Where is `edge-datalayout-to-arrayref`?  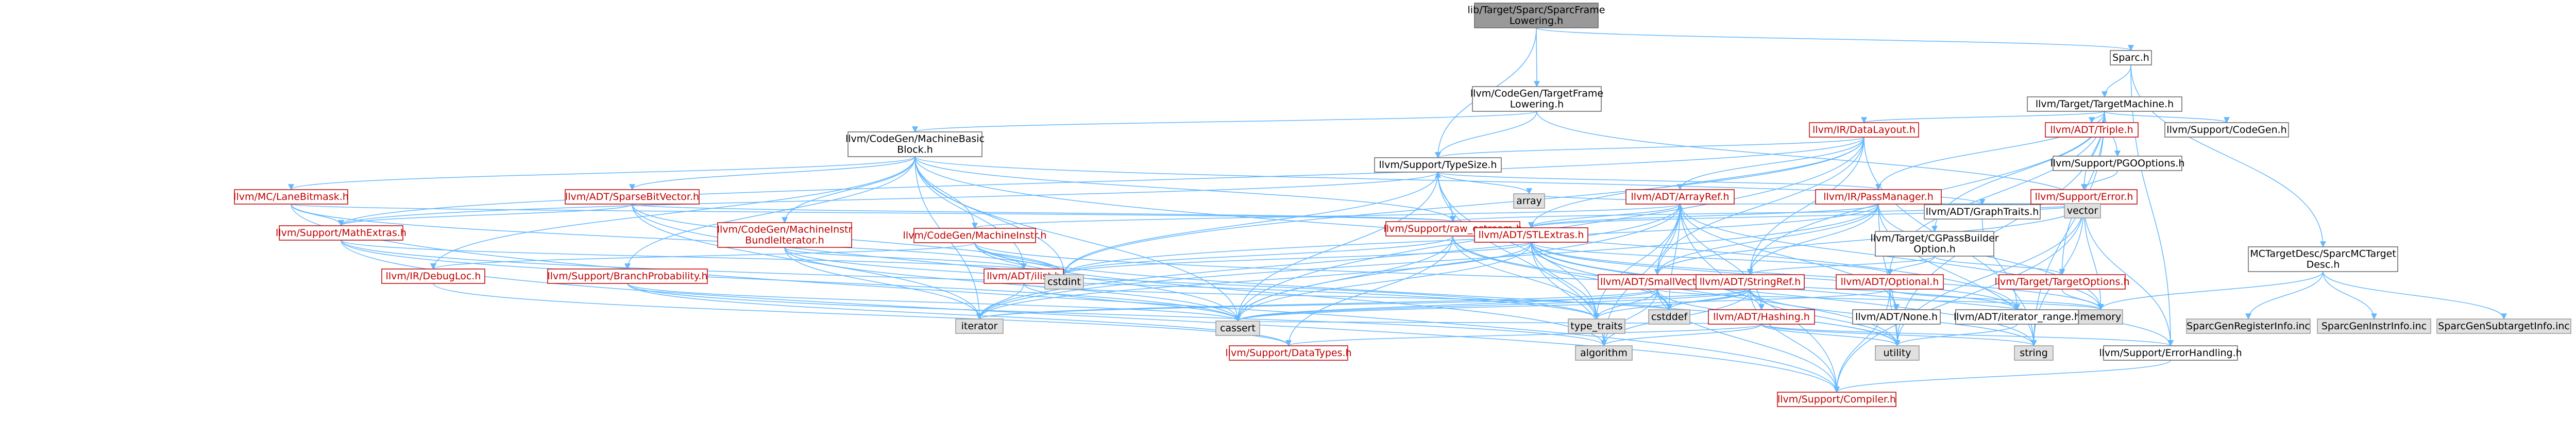
edge-datalayout-to-arrayref is located at coordinates (1771, 164).